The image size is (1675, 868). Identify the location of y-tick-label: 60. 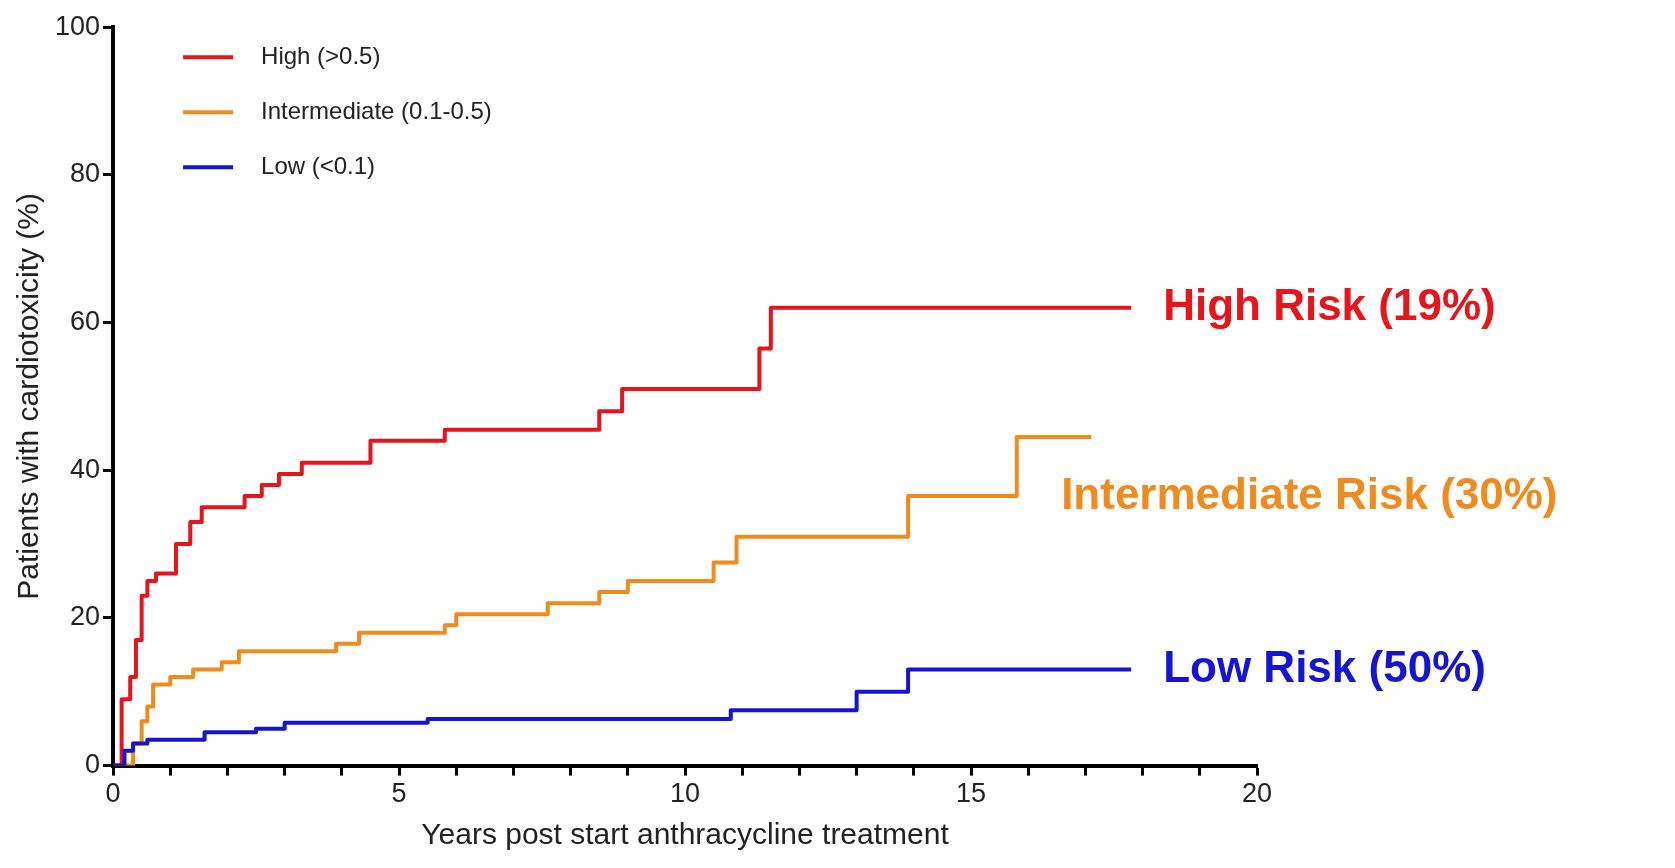
(85, 321).